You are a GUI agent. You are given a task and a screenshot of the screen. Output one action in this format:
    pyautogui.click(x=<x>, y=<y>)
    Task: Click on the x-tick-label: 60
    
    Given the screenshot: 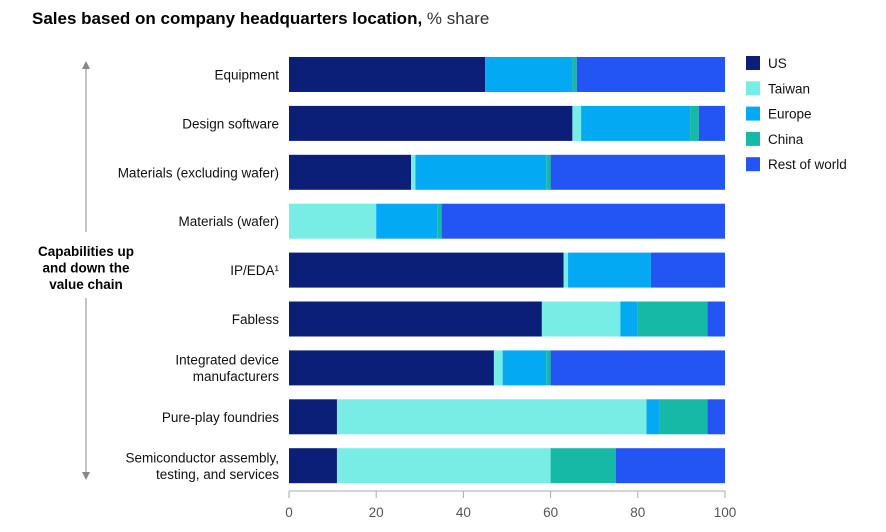 What is the action you would take?
    pyautogui.click(x=550, y=512)
    